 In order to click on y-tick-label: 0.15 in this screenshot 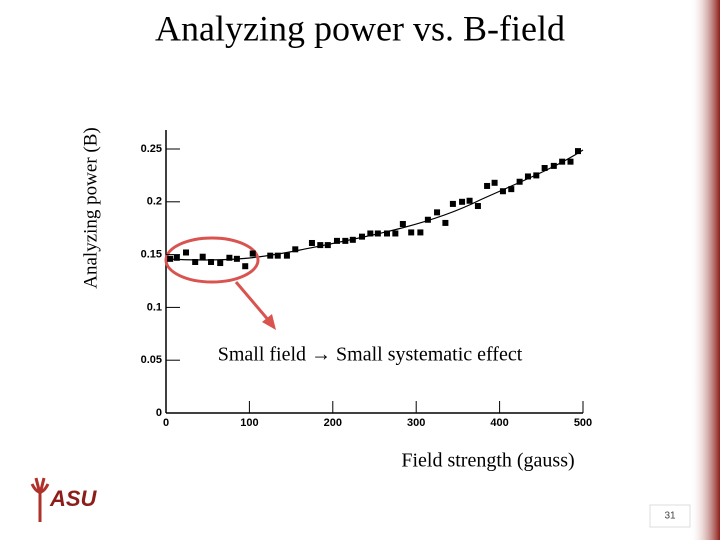, I will do `click(151, 255)`.